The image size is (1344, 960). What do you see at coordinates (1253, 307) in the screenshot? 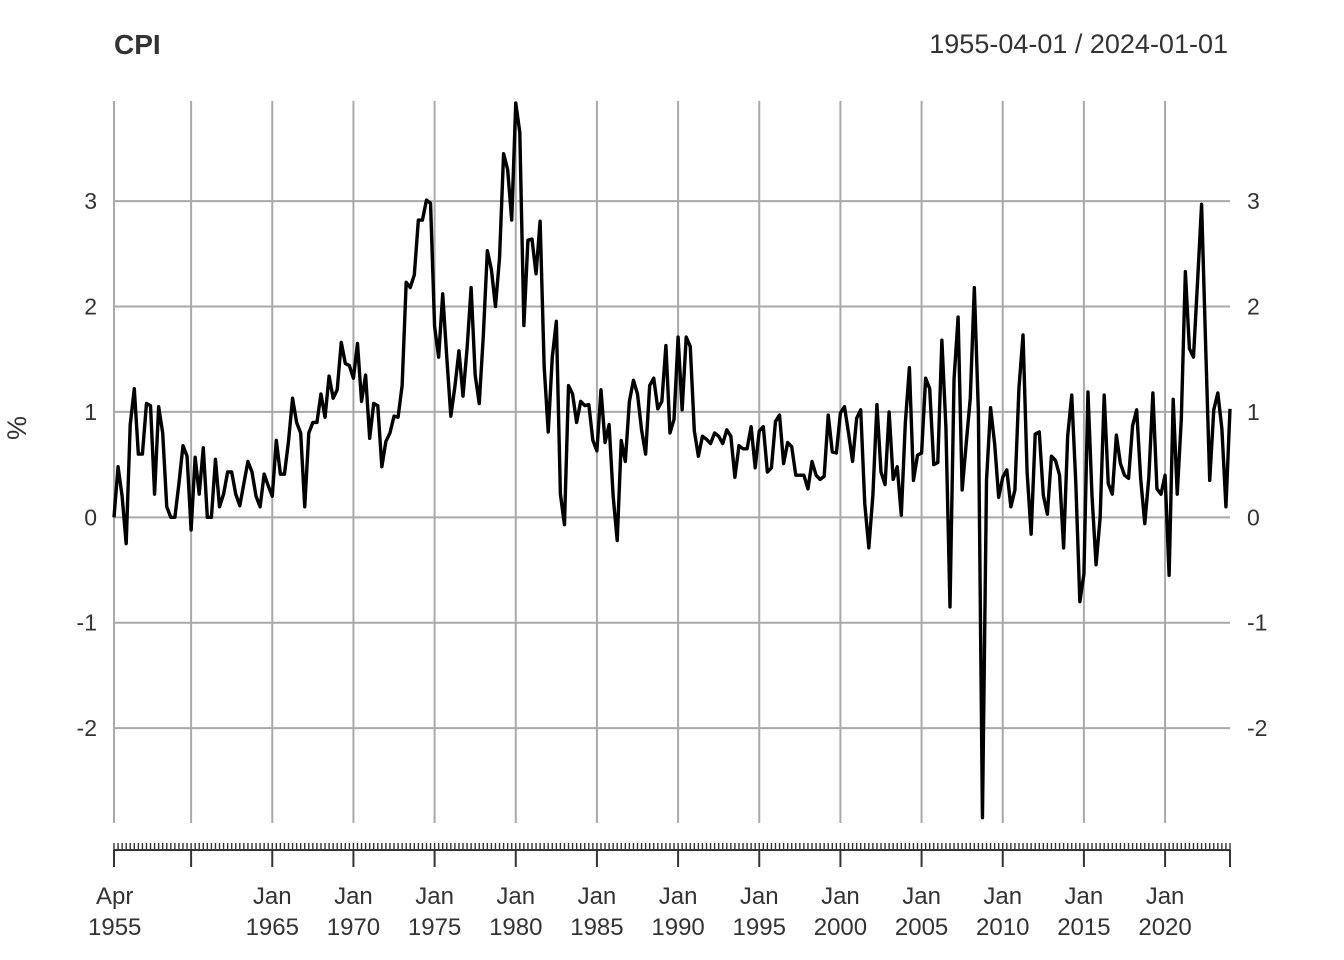
I see `y-tick-label-right: 2` at bounding box center [1253, 307].